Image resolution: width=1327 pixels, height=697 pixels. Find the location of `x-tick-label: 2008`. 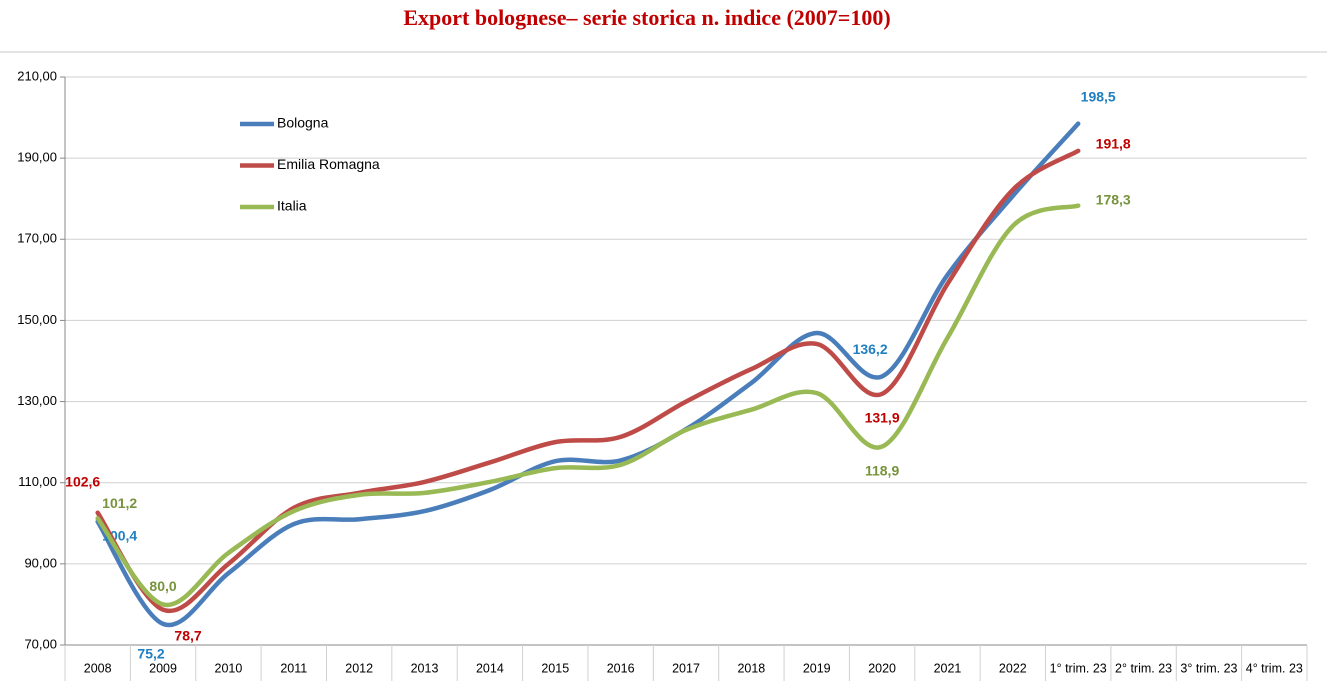

x-tick-label: 2008 is located at coordinates (98, 668).